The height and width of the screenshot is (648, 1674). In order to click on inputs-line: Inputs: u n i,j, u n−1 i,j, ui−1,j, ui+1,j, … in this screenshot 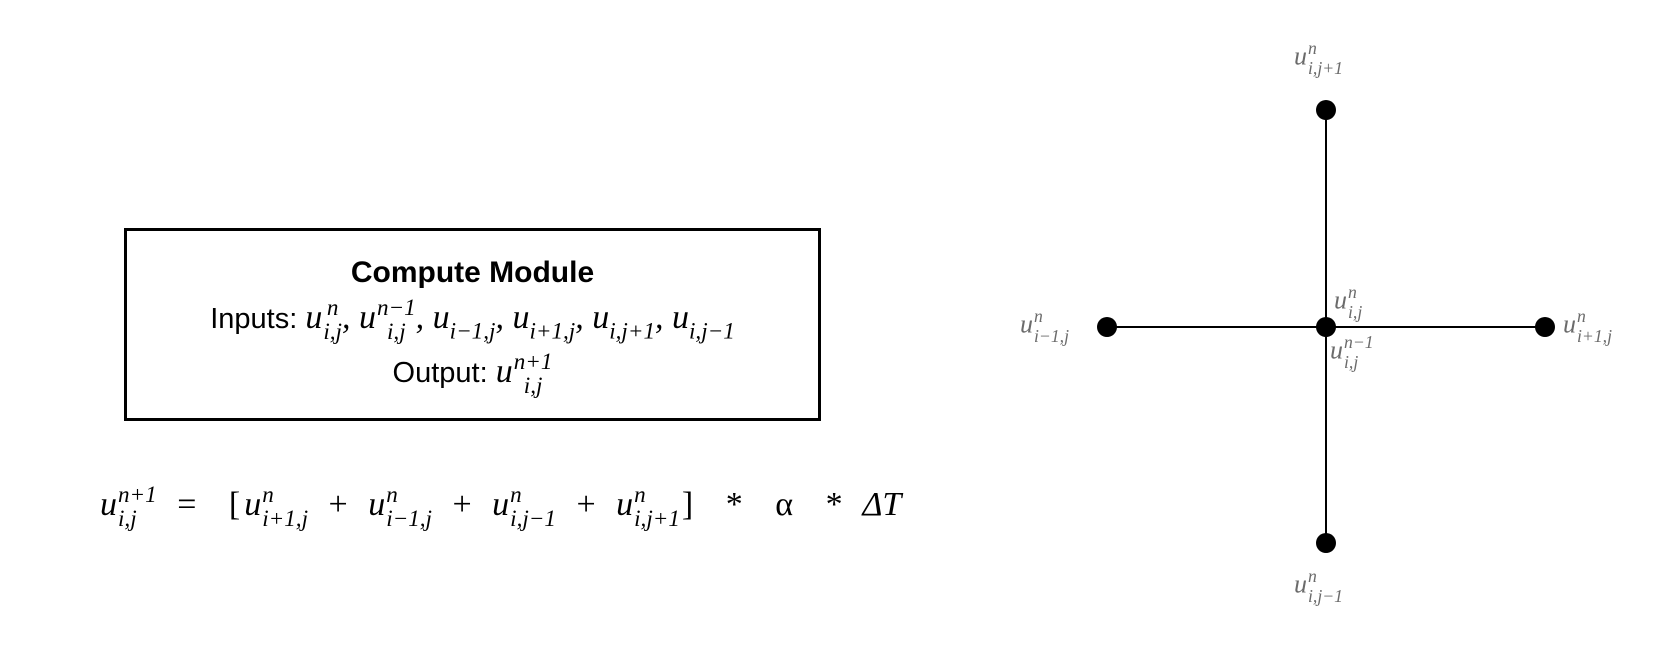, I will do `click(472, 318)`.